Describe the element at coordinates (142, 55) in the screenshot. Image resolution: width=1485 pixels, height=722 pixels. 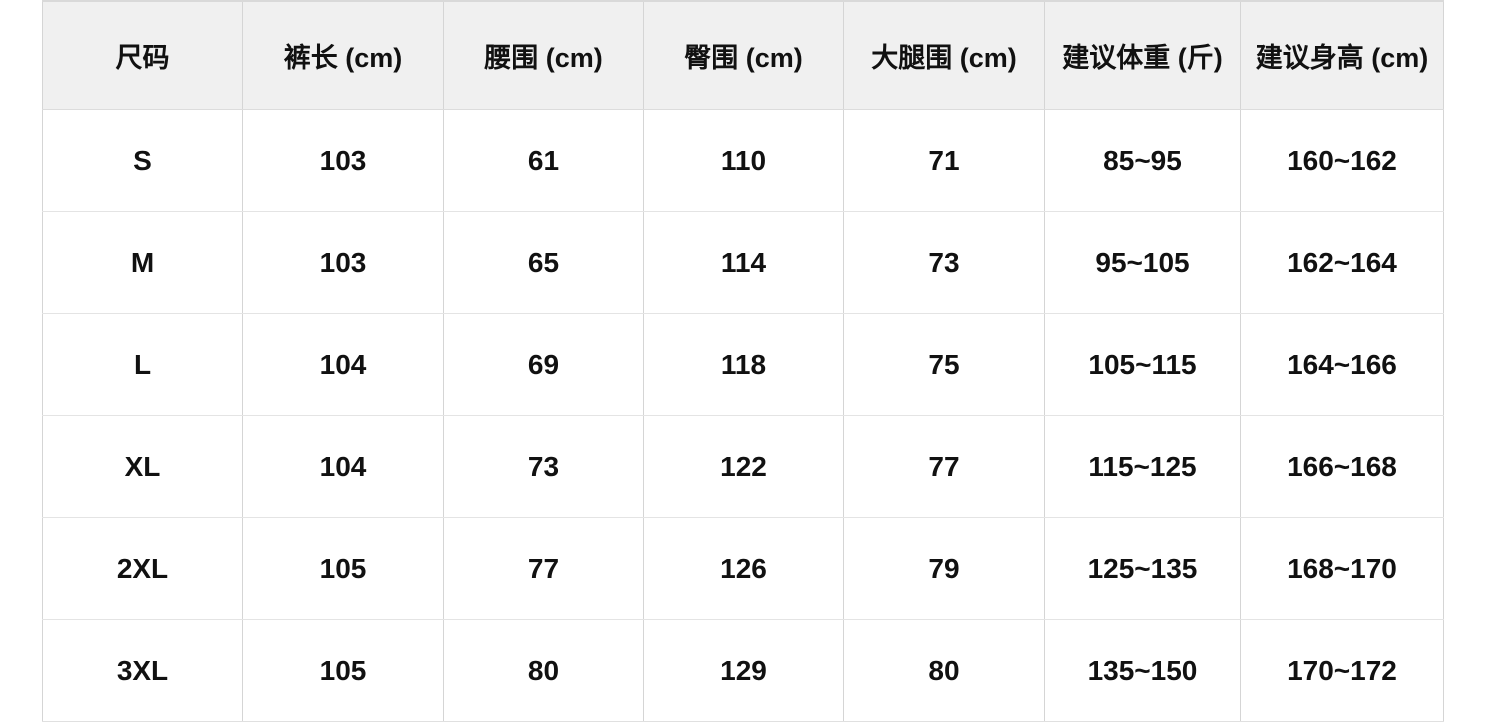
I see `header-cell: 尺码` at that location.